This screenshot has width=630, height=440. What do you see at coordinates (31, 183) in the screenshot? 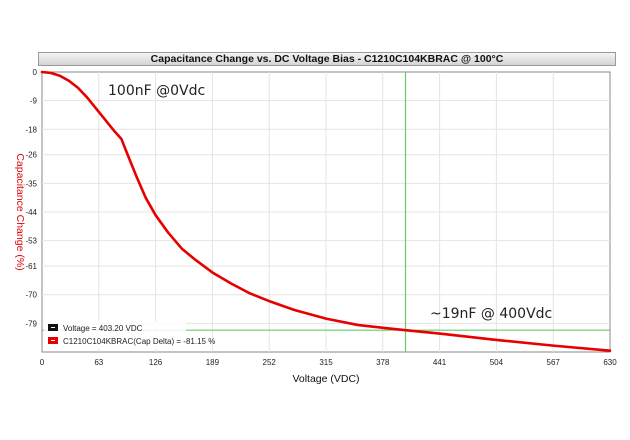
I see `y-tick-label: -35` at bounding box center [31, 183].